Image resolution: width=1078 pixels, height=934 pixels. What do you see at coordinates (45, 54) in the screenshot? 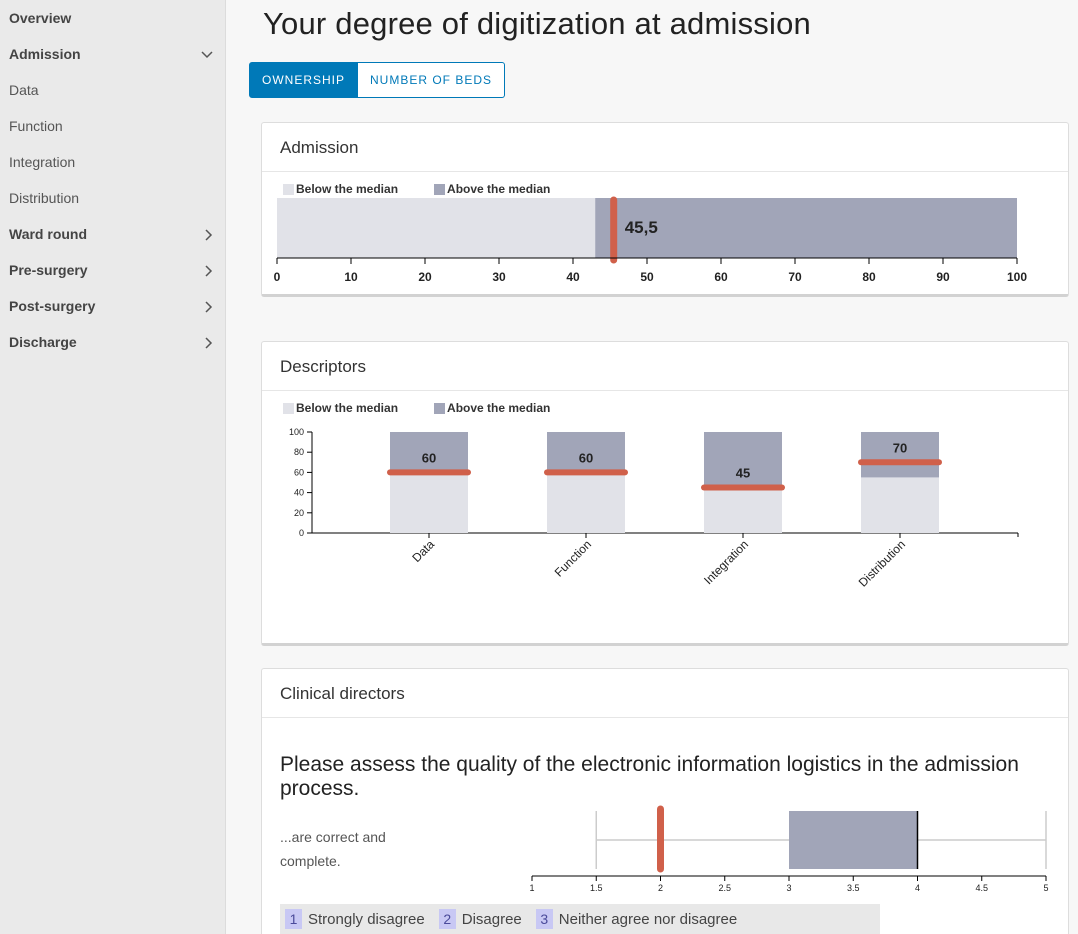
I see `sidebar-item-label: Admission` at bounding box center [45, 54].